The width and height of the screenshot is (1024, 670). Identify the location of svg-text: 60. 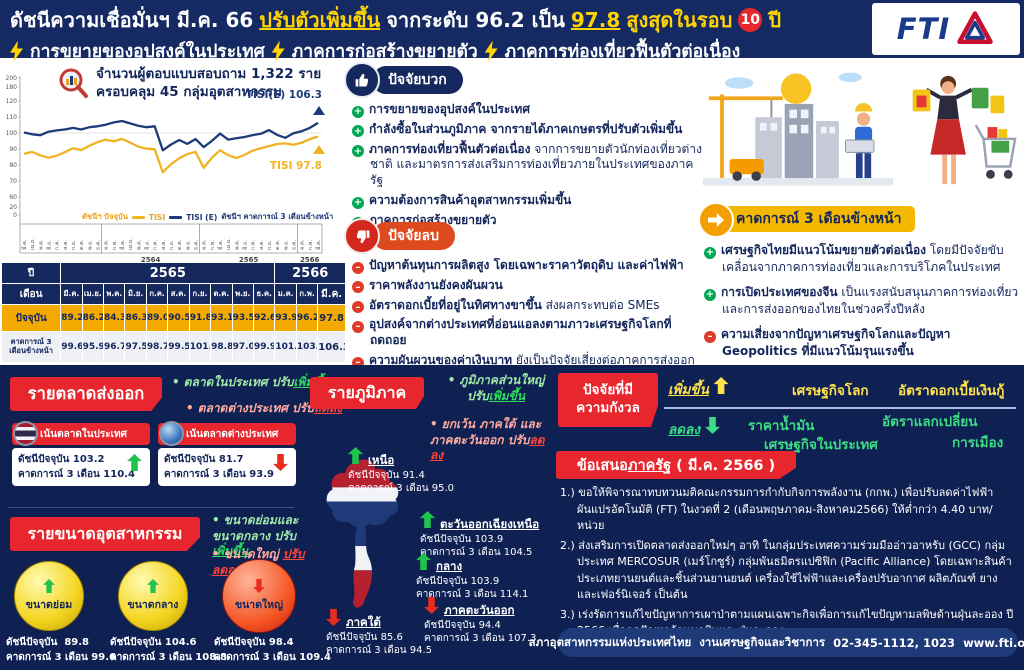
(13, 197).